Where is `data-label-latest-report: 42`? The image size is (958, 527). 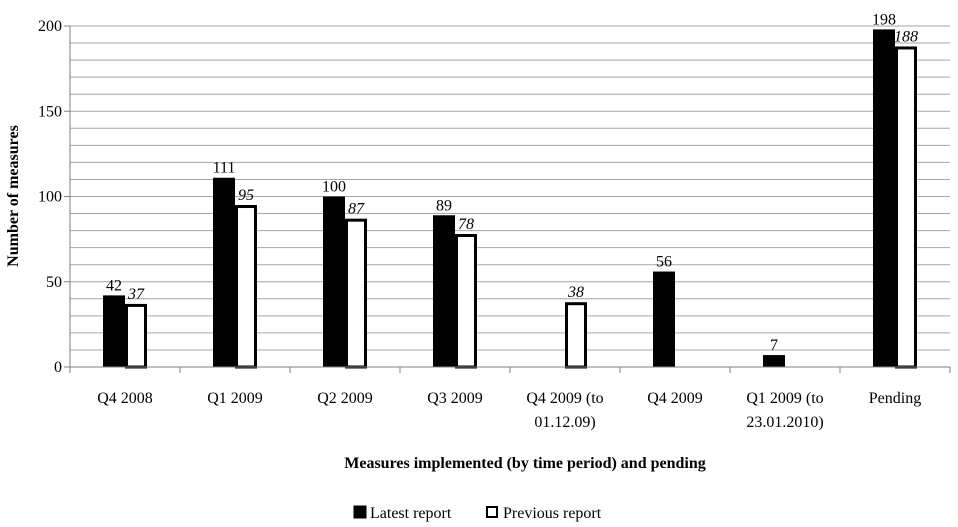 data-label-latest-report: 42 is located at coordinates (114, 285).